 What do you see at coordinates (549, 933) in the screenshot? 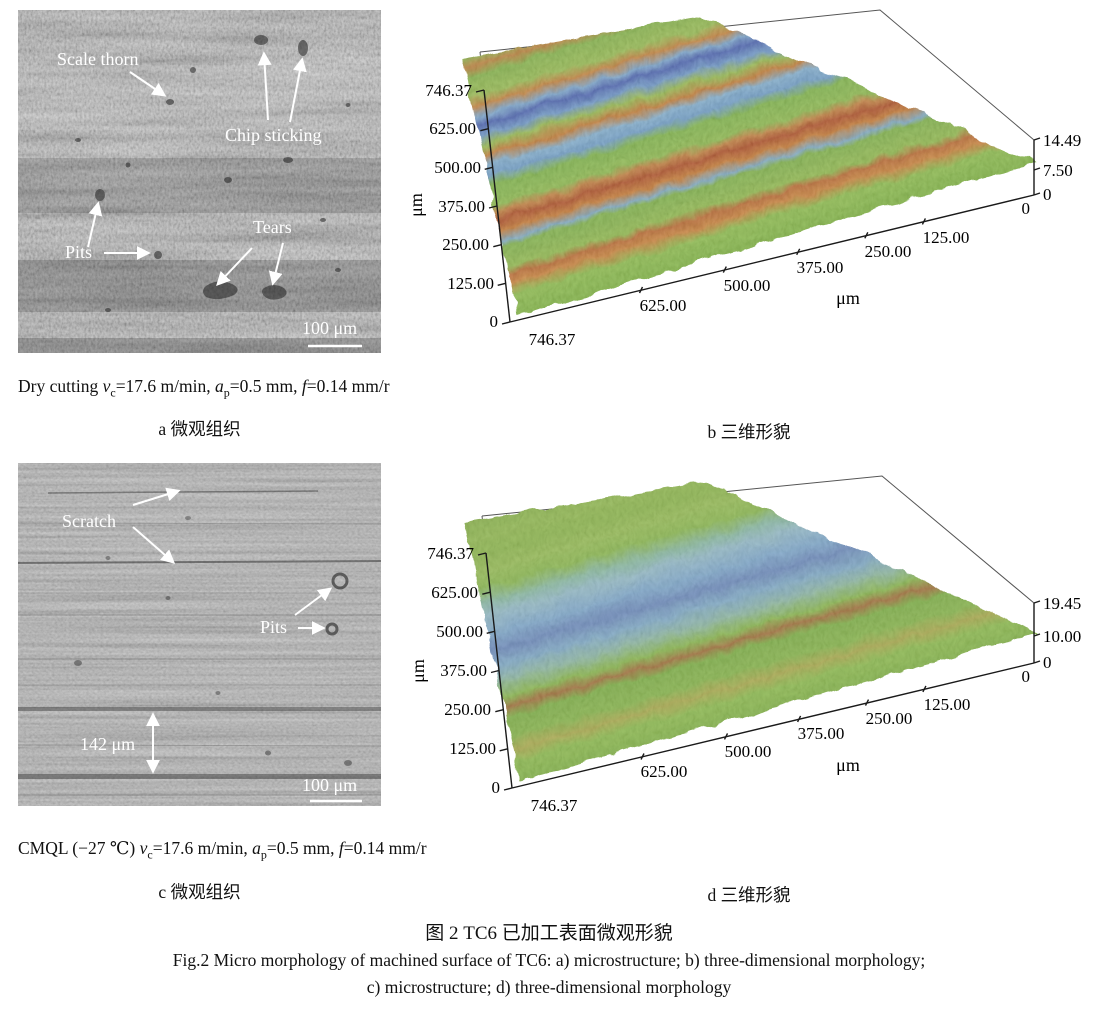
I see `figure-caption-zh: 图 2 TC6 已加工表面微观形貌` at bounding box center [549, 933].